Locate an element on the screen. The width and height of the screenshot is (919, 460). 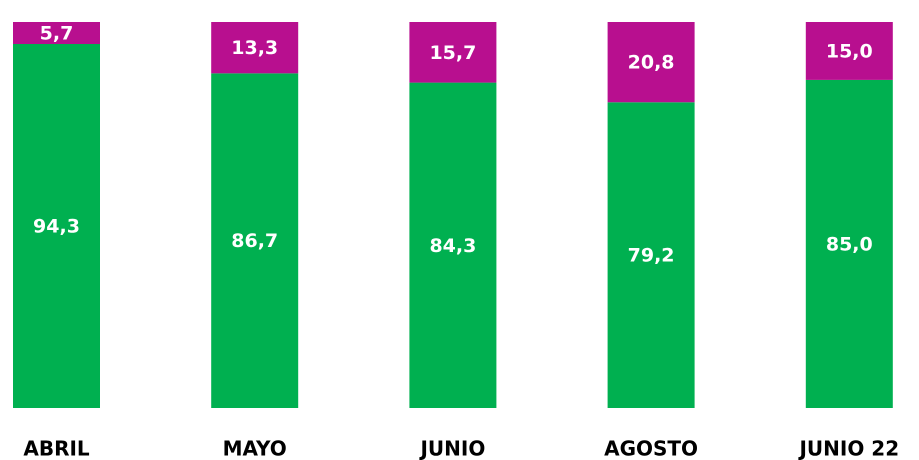
x-tick-label: MAYO is located at coordinates (255, 448).